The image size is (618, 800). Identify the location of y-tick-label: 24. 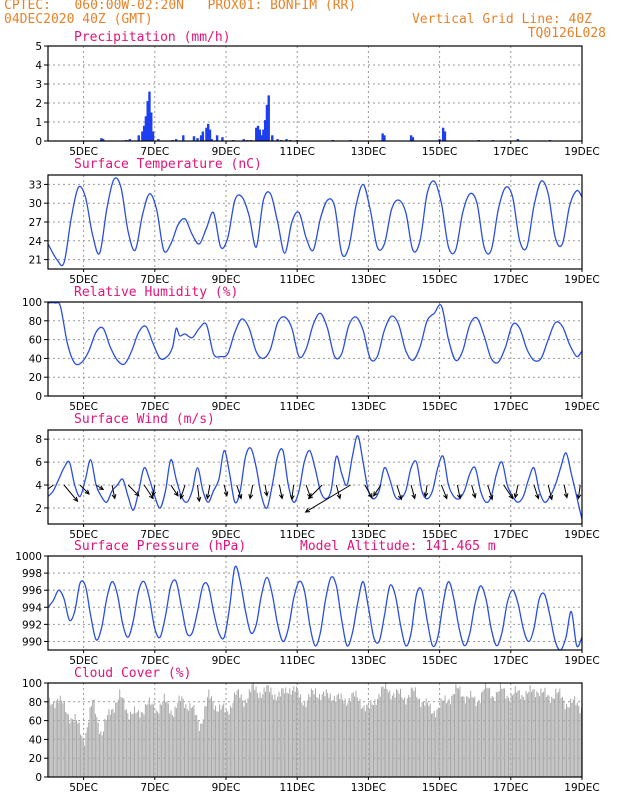
(36, 242).